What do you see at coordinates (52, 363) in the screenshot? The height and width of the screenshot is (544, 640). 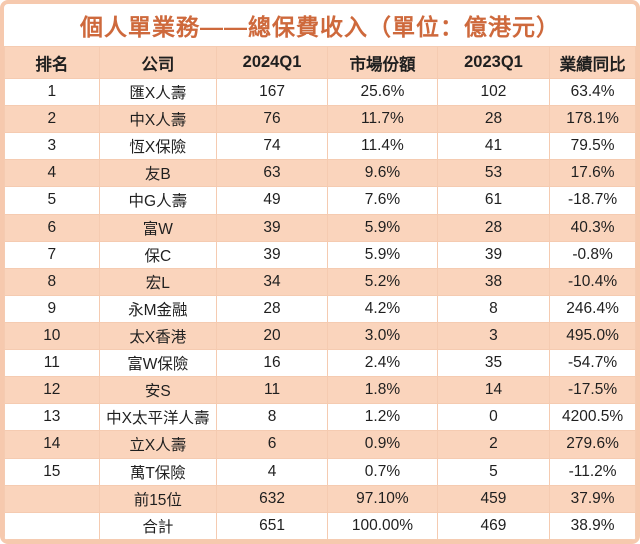 I see `rank-cell: 11` at bounding box center [52, 363].